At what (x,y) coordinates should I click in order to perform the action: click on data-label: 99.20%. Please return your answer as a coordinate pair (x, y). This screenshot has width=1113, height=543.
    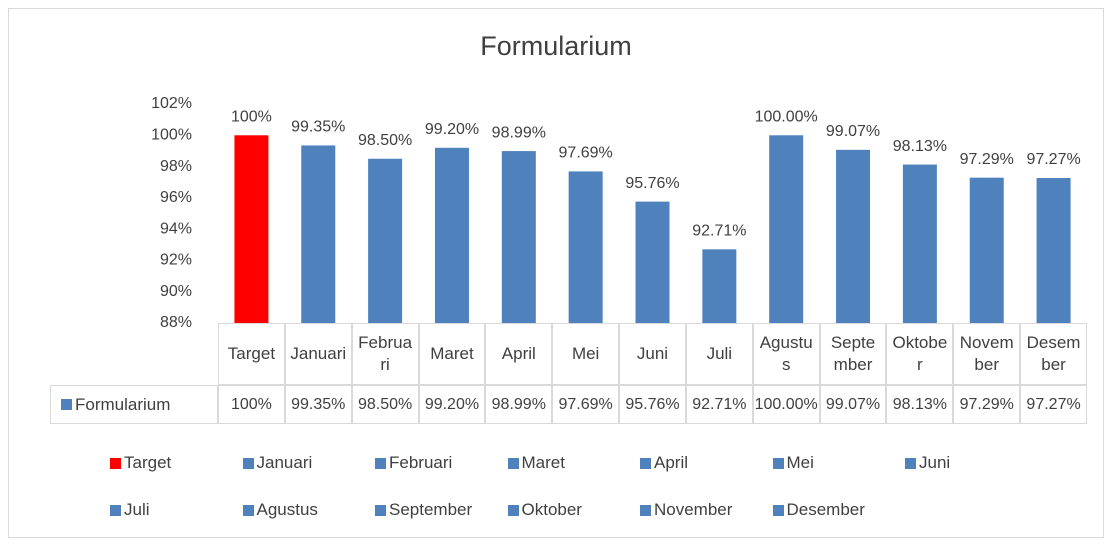
    Looking at the image, I should click on (452, 129).